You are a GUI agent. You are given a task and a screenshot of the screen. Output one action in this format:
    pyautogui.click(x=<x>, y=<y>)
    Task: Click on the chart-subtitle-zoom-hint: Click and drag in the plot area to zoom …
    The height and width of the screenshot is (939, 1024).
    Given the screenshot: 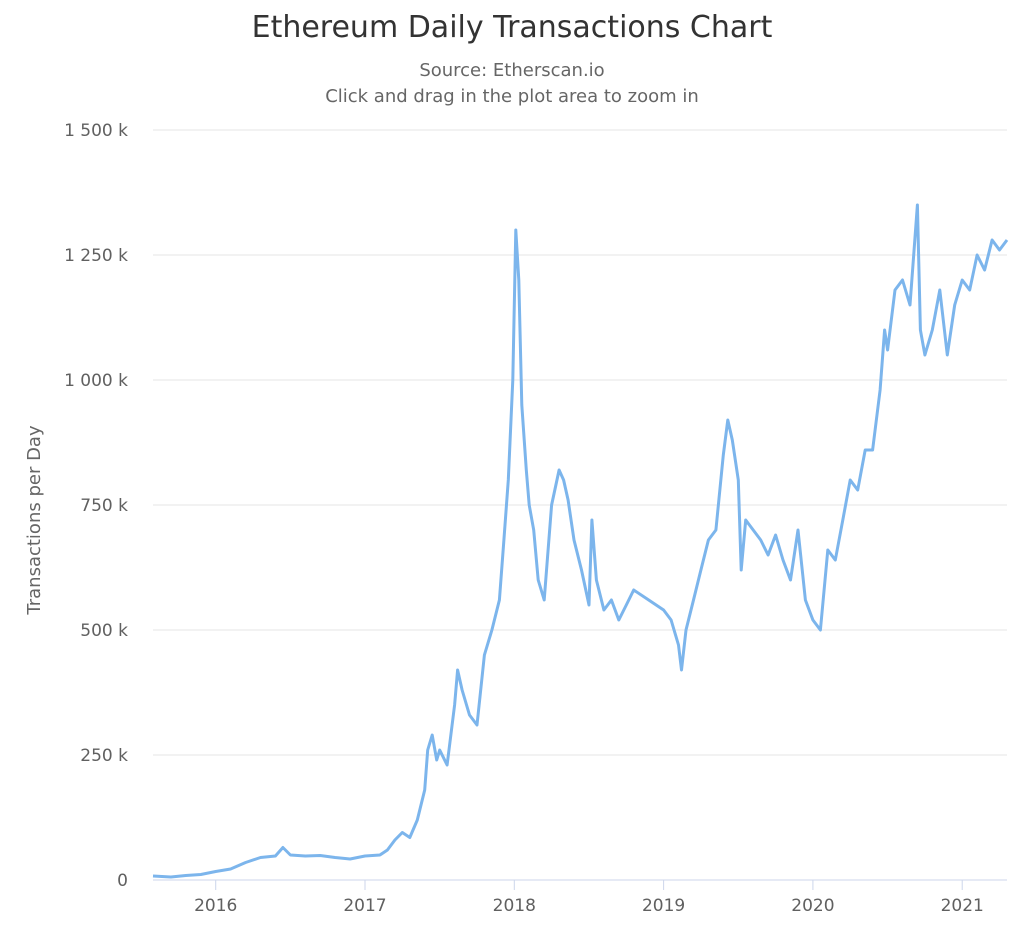 What is the action you would take?
    pyautogui.click(x=512, y=96)
    